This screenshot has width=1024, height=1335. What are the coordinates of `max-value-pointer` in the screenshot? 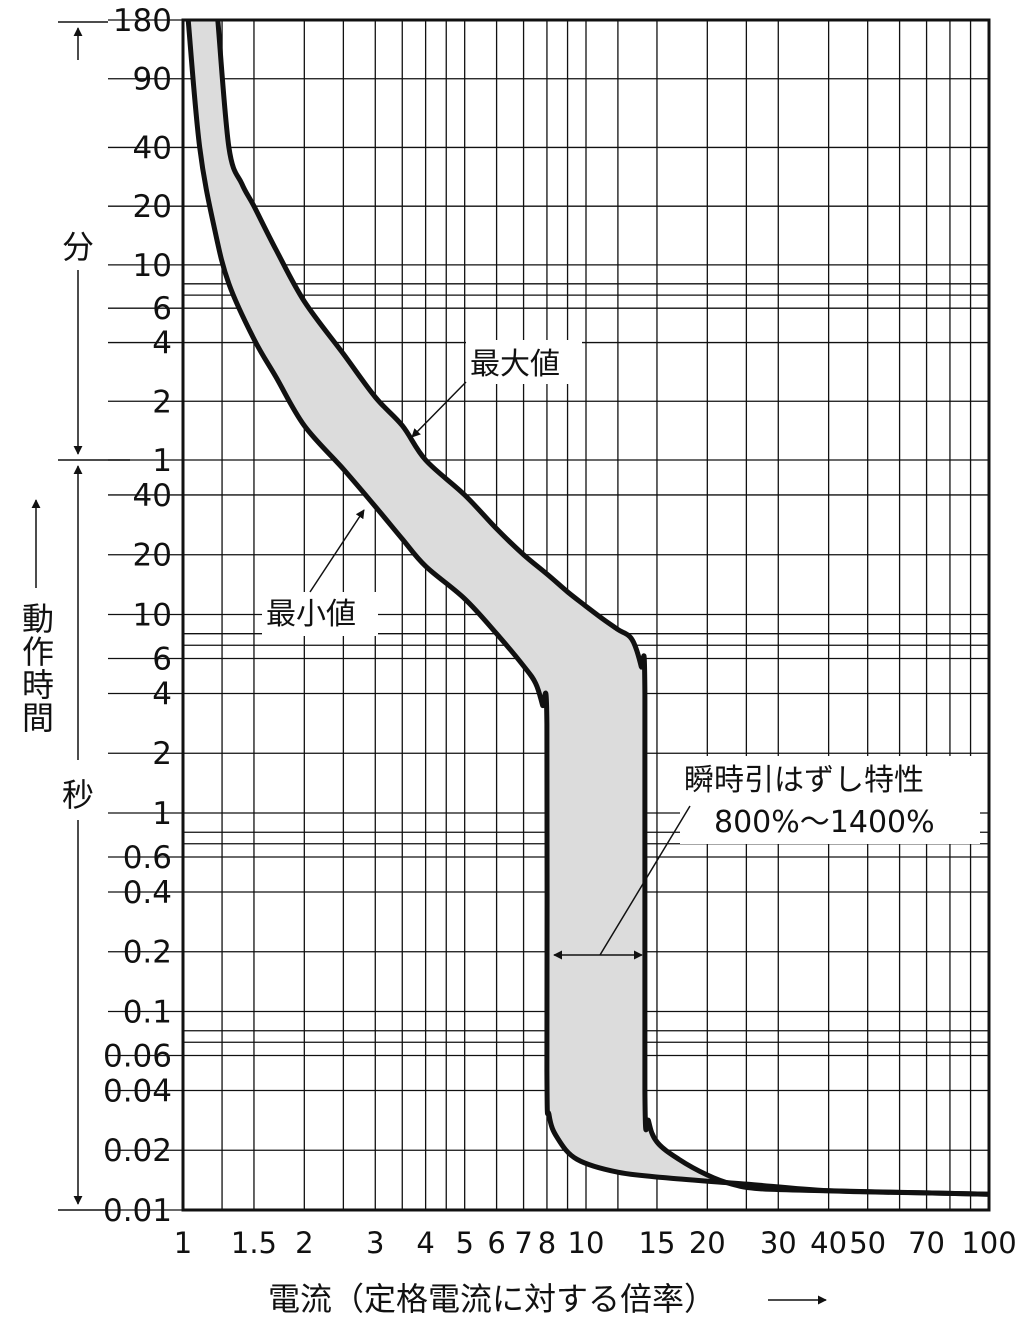 It's located at (439, 409).